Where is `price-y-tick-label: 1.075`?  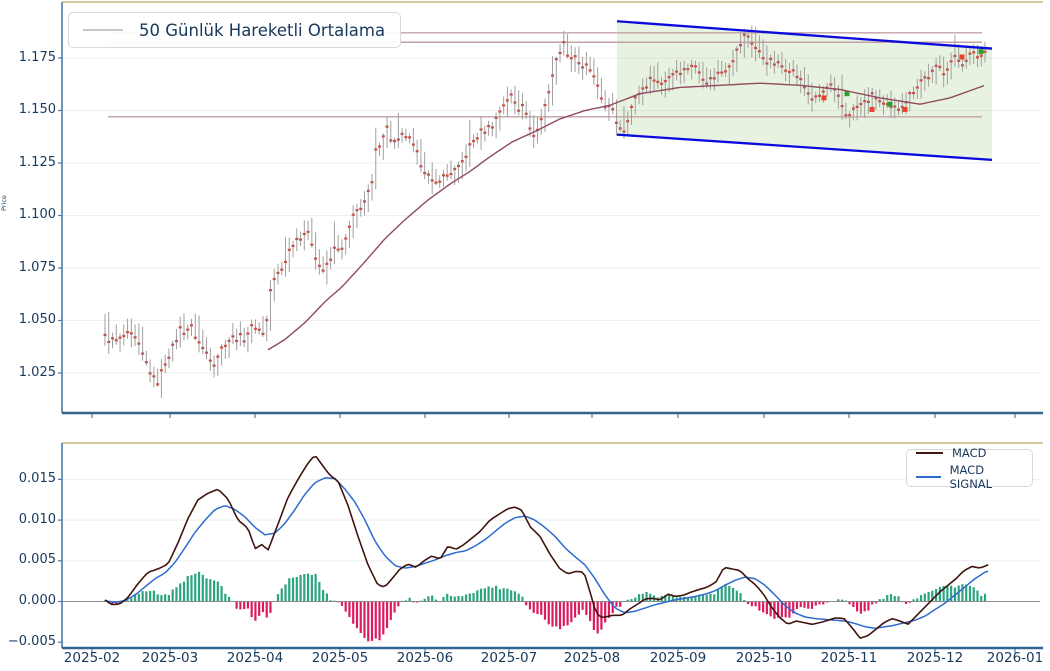 price-y-tick-label: 1.075 is located at coordinates (37, 267).